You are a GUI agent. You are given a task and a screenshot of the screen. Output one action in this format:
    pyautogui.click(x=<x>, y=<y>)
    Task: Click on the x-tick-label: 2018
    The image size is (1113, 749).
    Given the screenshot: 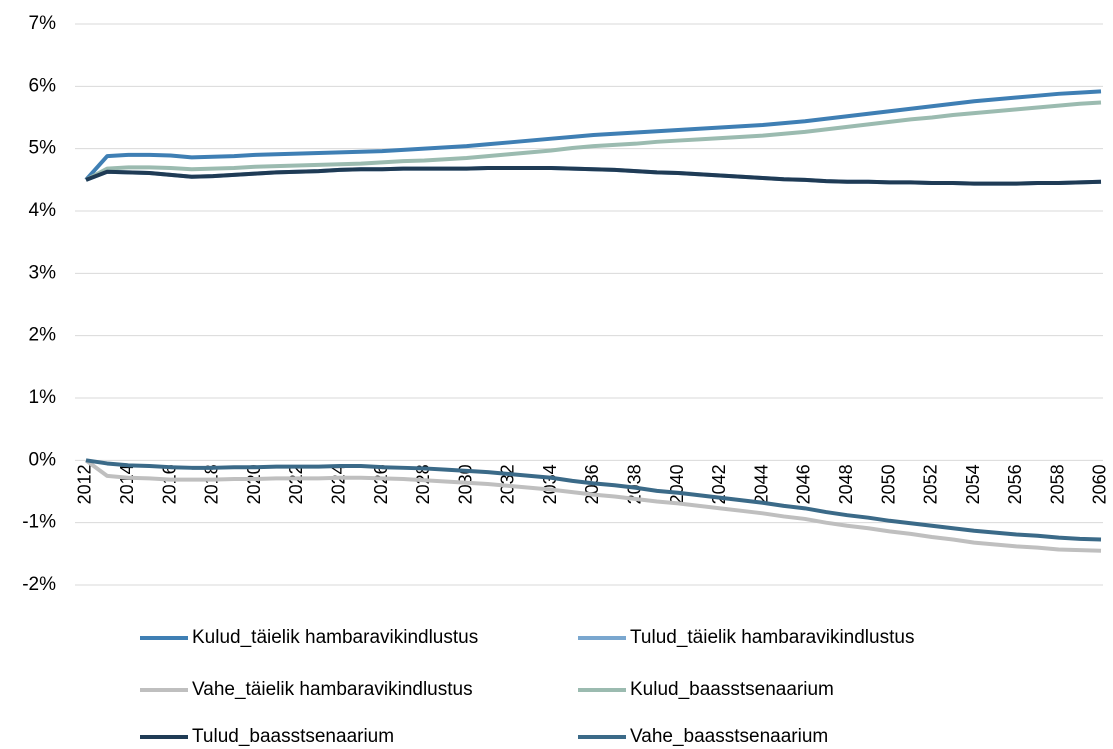 What is the action you would take?
    pyautogui.click(x=212, y=484)
    